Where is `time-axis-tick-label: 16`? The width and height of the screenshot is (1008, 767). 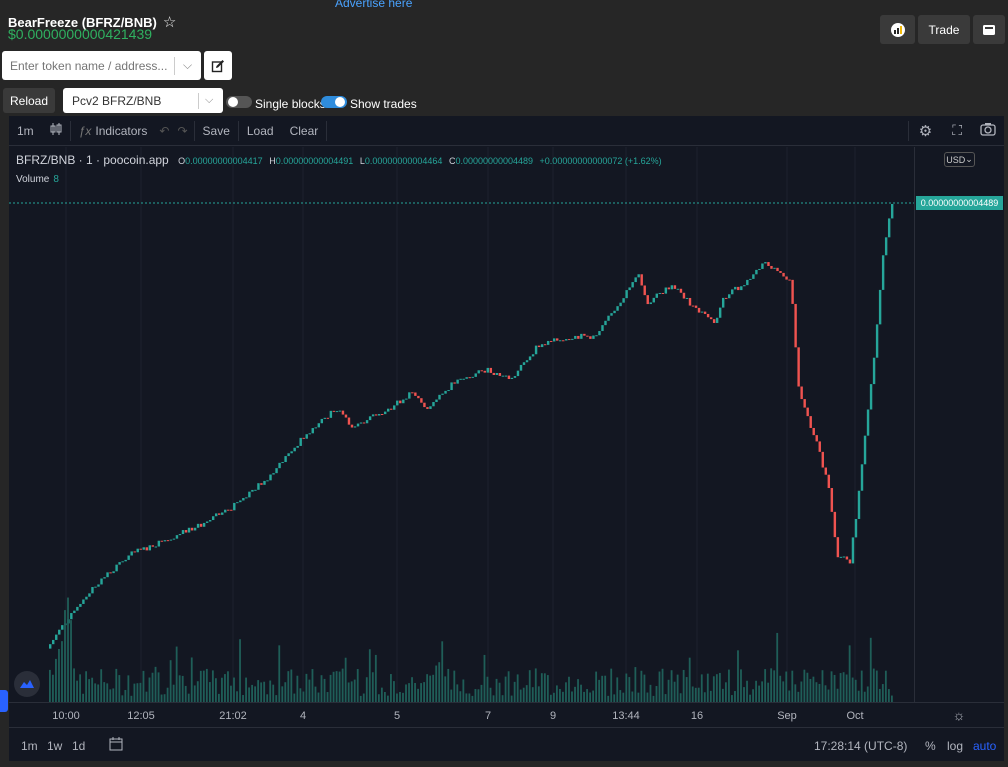 time-axis-tick-label: 16 is located at coordinates (697, 716).